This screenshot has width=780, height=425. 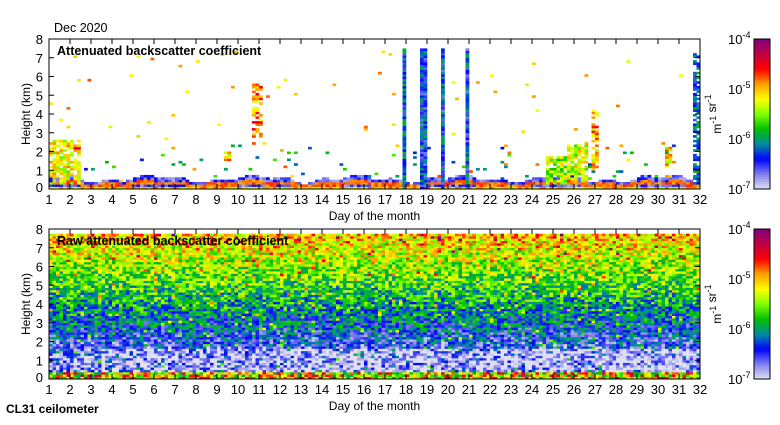 What do you see at coordinates (553, 199) in the screenshot?
I see `x-tick-label: 25` at bounding box center [553, 199].